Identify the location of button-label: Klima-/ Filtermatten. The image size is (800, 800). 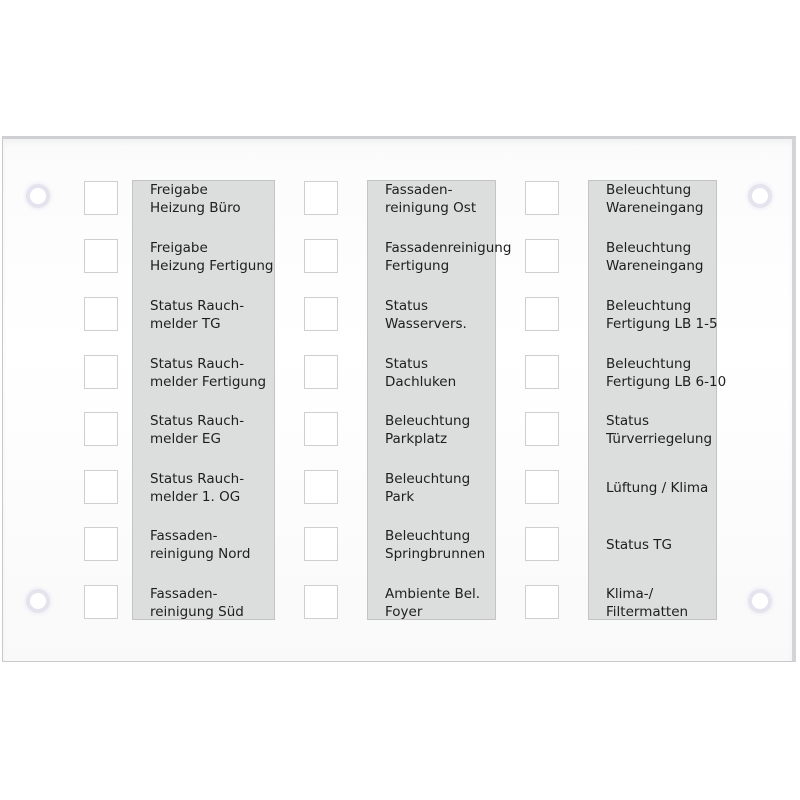
(647, 603).